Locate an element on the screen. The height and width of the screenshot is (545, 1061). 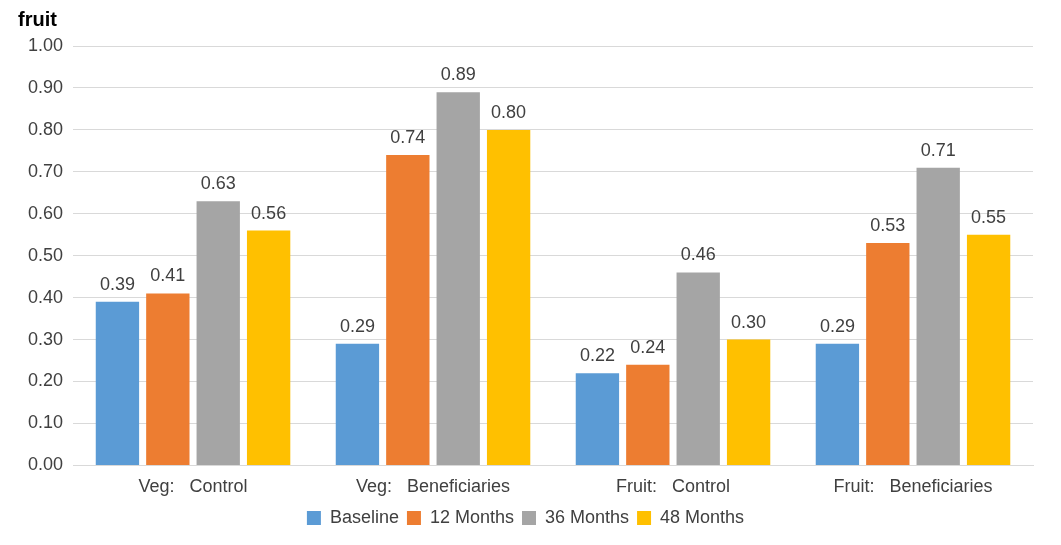
y-tick-label: 0.50 is located at coordinates (45, 254).